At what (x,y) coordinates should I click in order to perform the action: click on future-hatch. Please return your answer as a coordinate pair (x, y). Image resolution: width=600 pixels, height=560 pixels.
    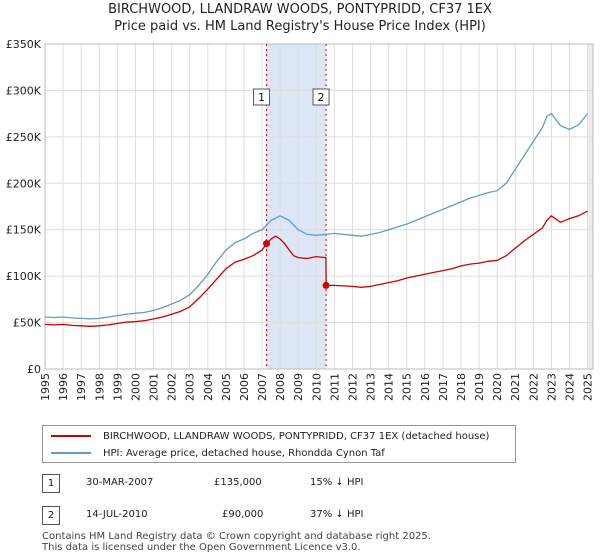
    Looking at the image, I should click on (590, 206).